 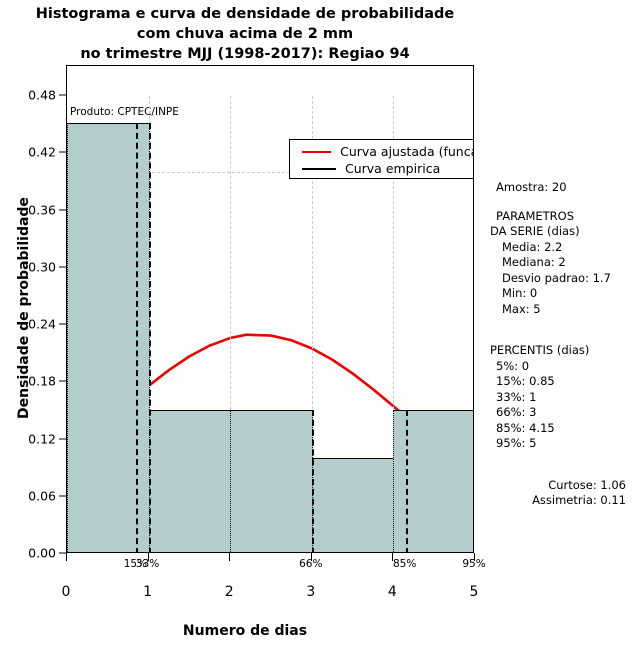 What do you see at coordinates (245, 631) in the screenshot?
I see `x-axis-title: Numero de dias` at bounding box center [245, 631].